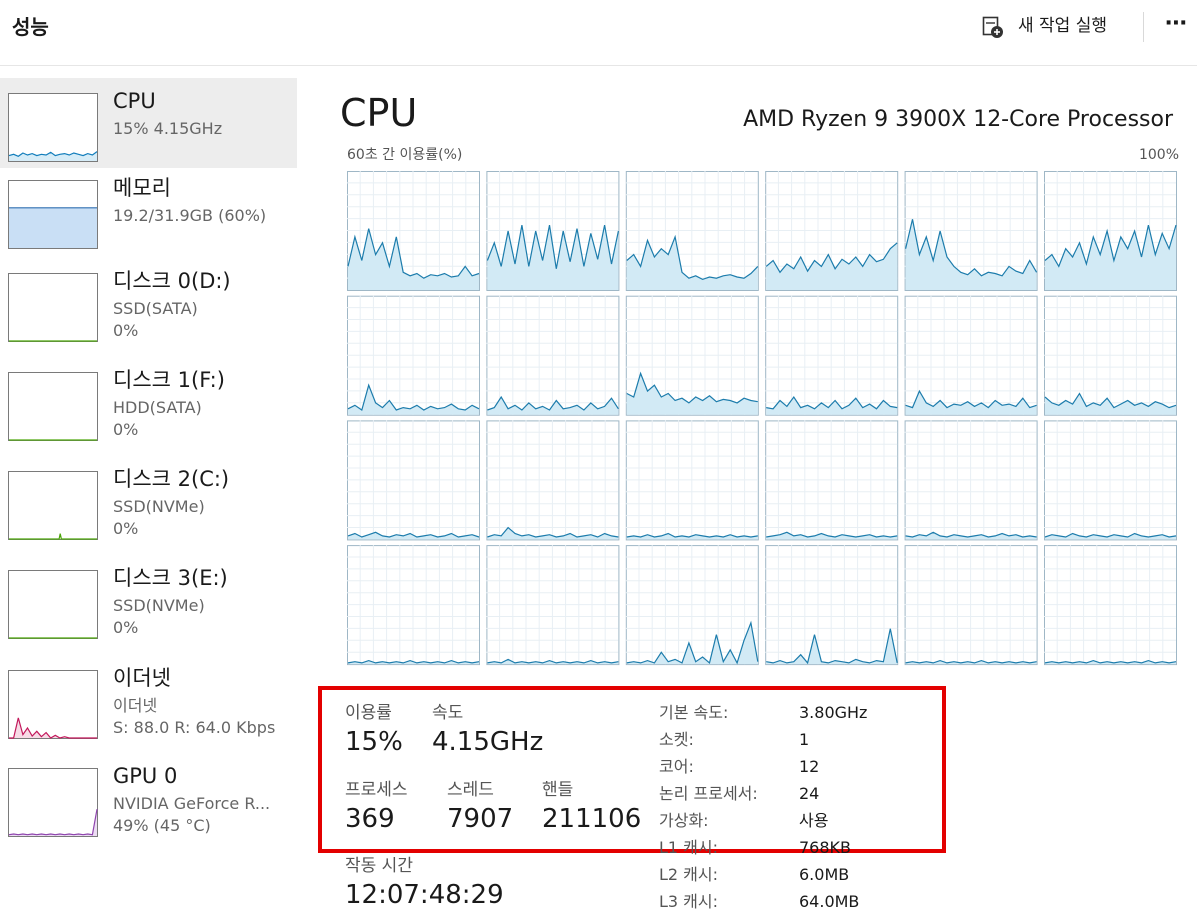  I want to click on device-detail: 15% 4.15GHz, so click(168, 128).